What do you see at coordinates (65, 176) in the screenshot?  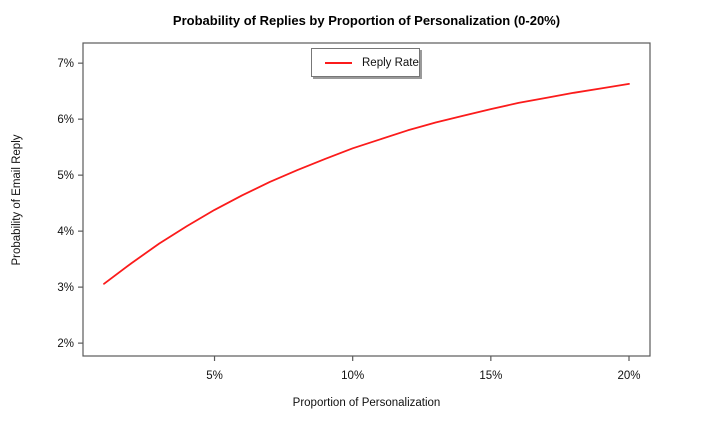 I see `y-tick-label: 5%` at bounding box center [65, 176].